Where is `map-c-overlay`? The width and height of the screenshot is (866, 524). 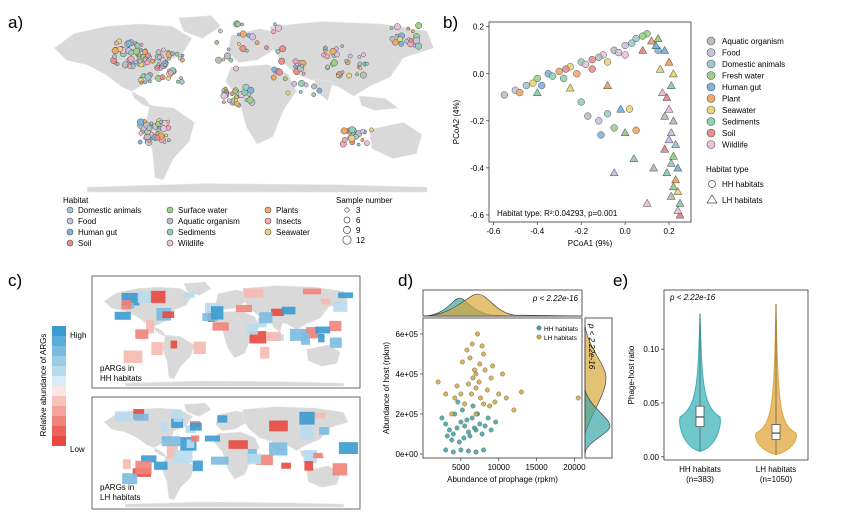 map-c-overlay is located at coordinates (236, 447).